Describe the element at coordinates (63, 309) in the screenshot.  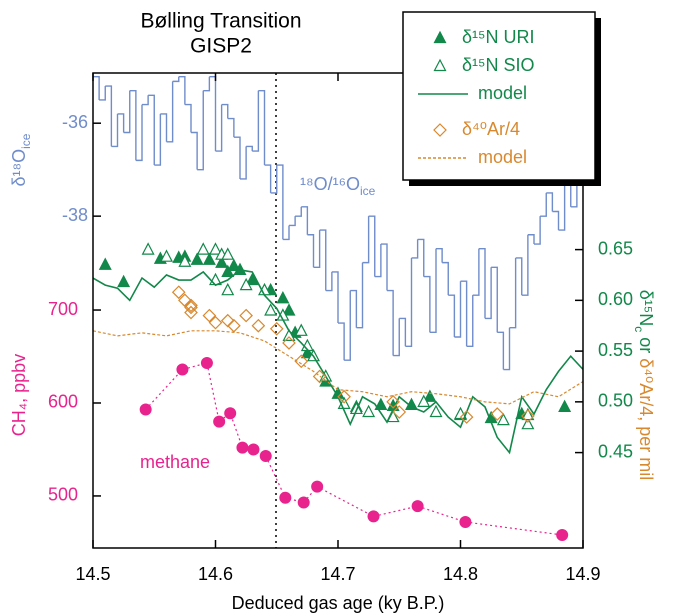
I see `y-tick-label: 700` at that location.